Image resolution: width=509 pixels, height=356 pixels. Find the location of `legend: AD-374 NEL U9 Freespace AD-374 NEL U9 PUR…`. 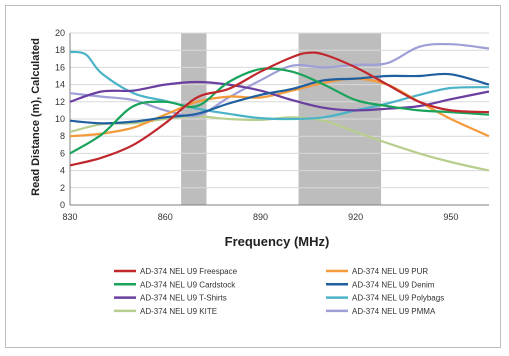

legend: AD-374 NEL U9 Freespace AD-374 NEL U9 PUR… is located at coordinates (279, 291).